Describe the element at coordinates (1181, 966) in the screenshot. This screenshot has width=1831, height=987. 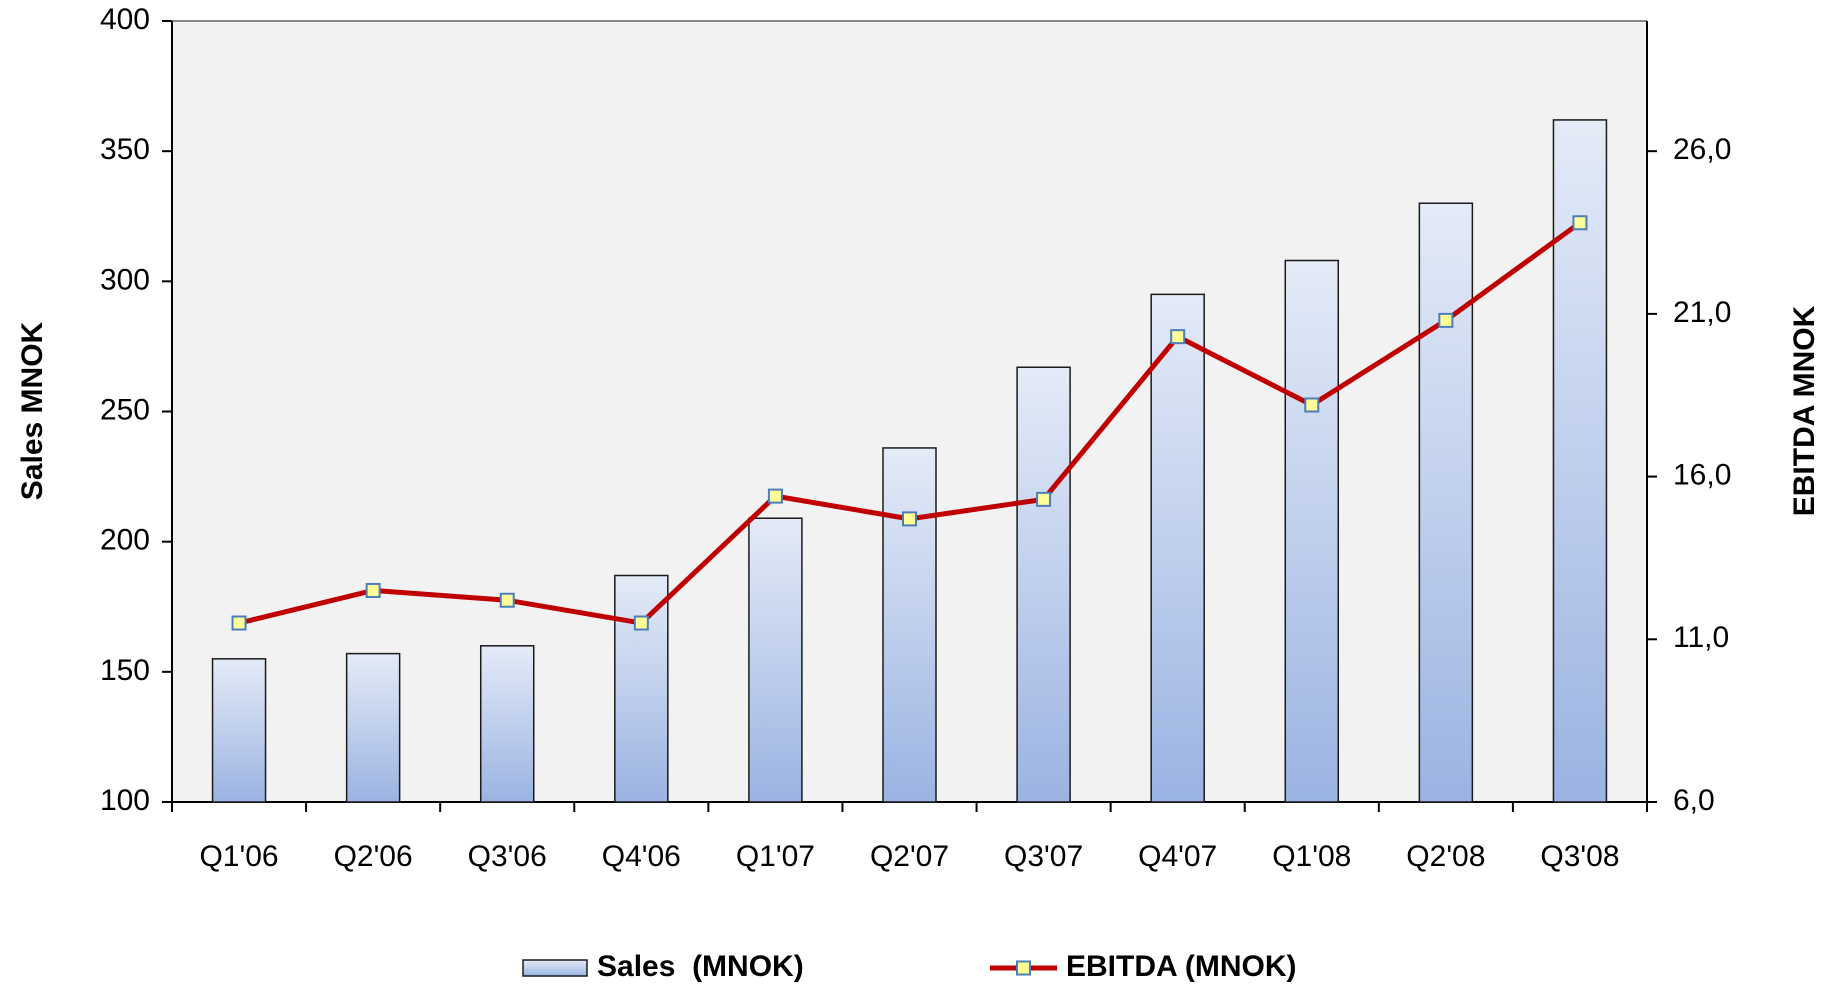
I see `legend-label: EBITDA (MNOK)` at that location.